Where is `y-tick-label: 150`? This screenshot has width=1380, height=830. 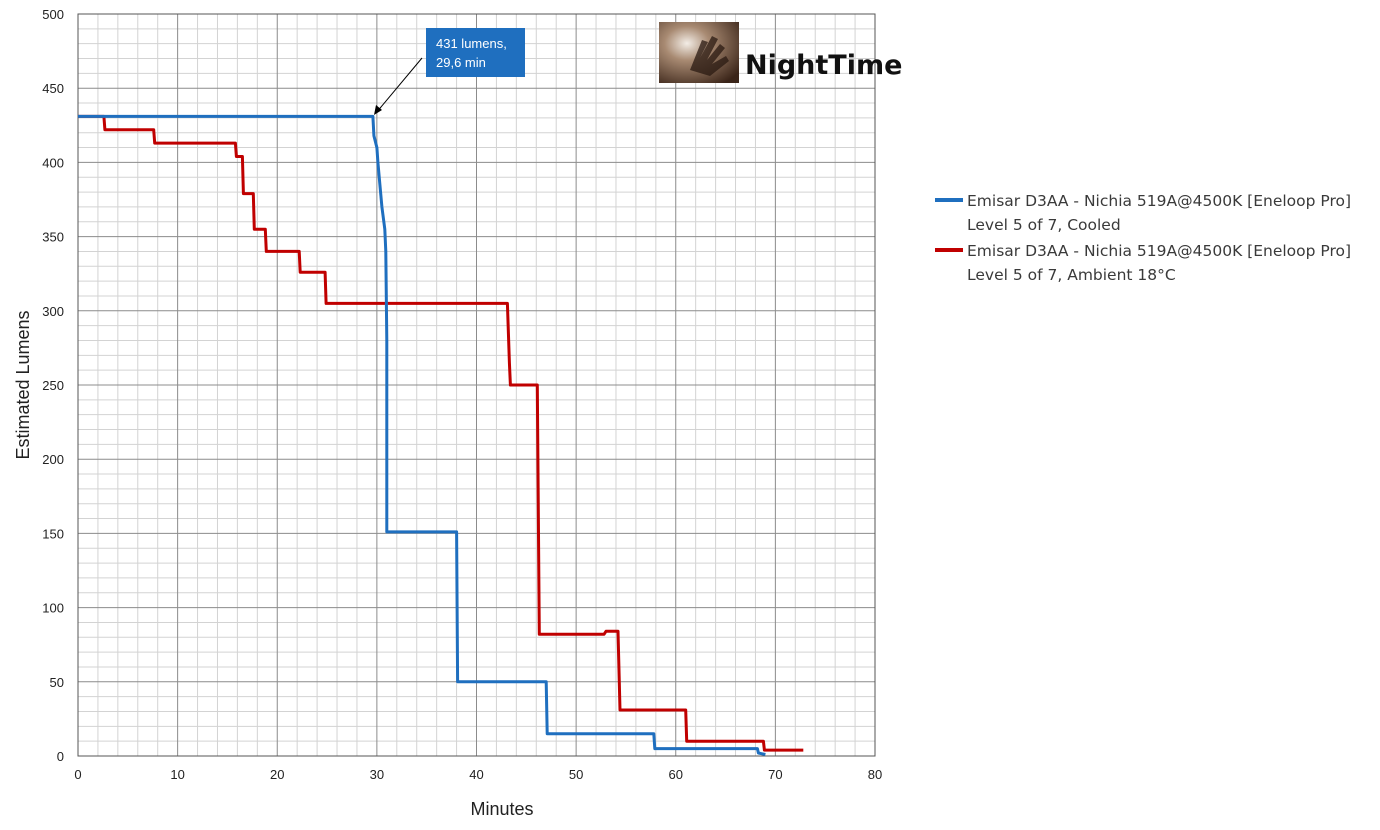 y-tick-label: 150 is located at coordinates (53, 533).